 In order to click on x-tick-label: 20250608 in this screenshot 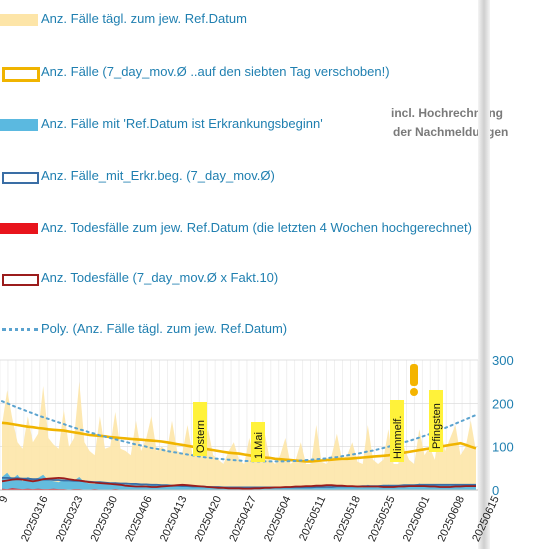, I will do `click(452, 518)`.